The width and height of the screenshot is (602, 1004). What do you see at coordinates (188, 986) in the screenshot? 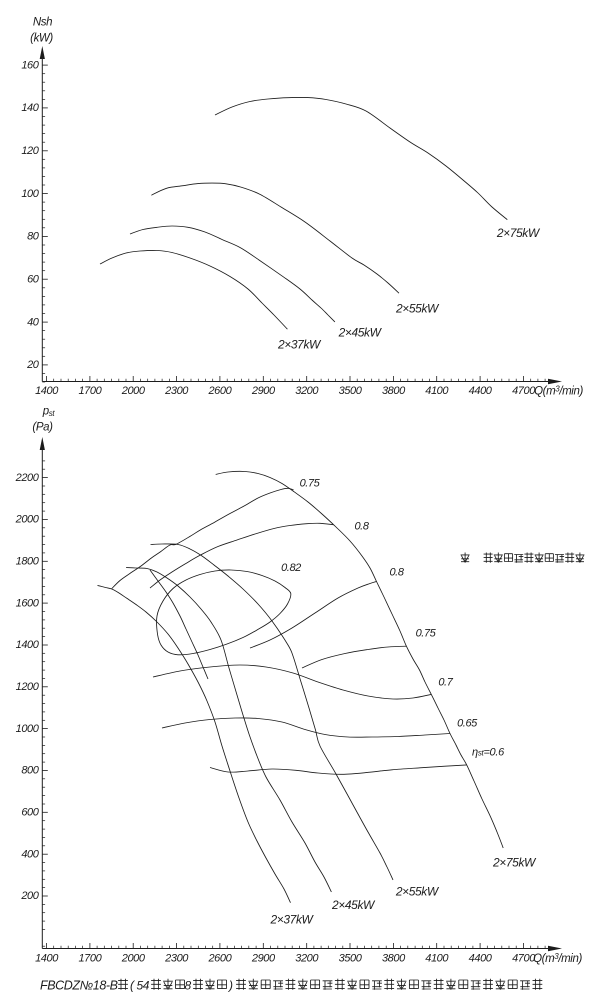
I see `svg-text: 8` at bounding box center [188, 986].